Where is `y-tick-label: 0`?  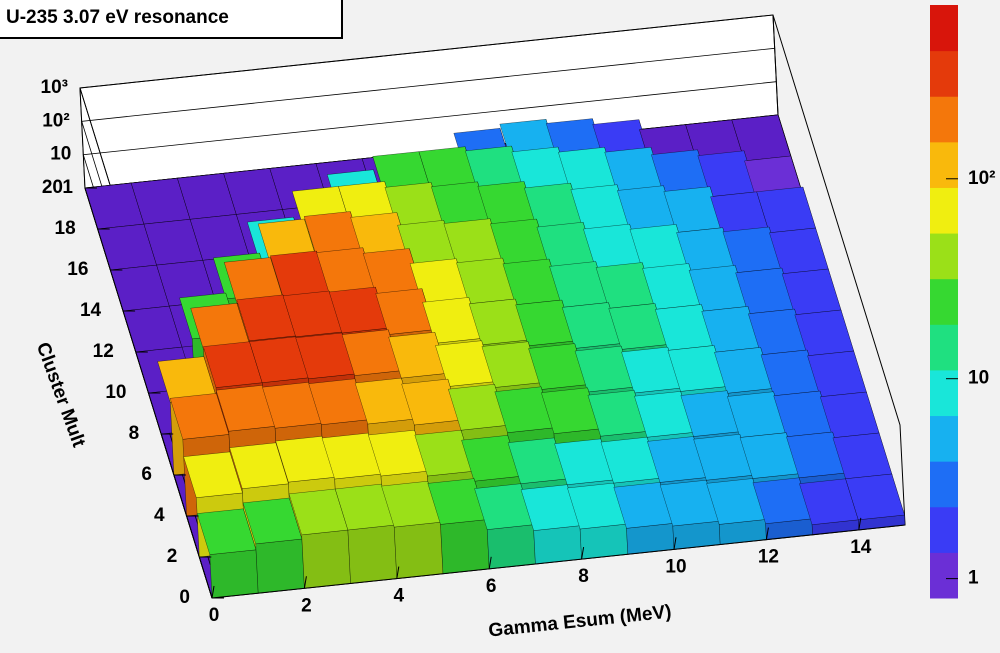 y-tick-label: 0 is located at coordinates (184, 597).